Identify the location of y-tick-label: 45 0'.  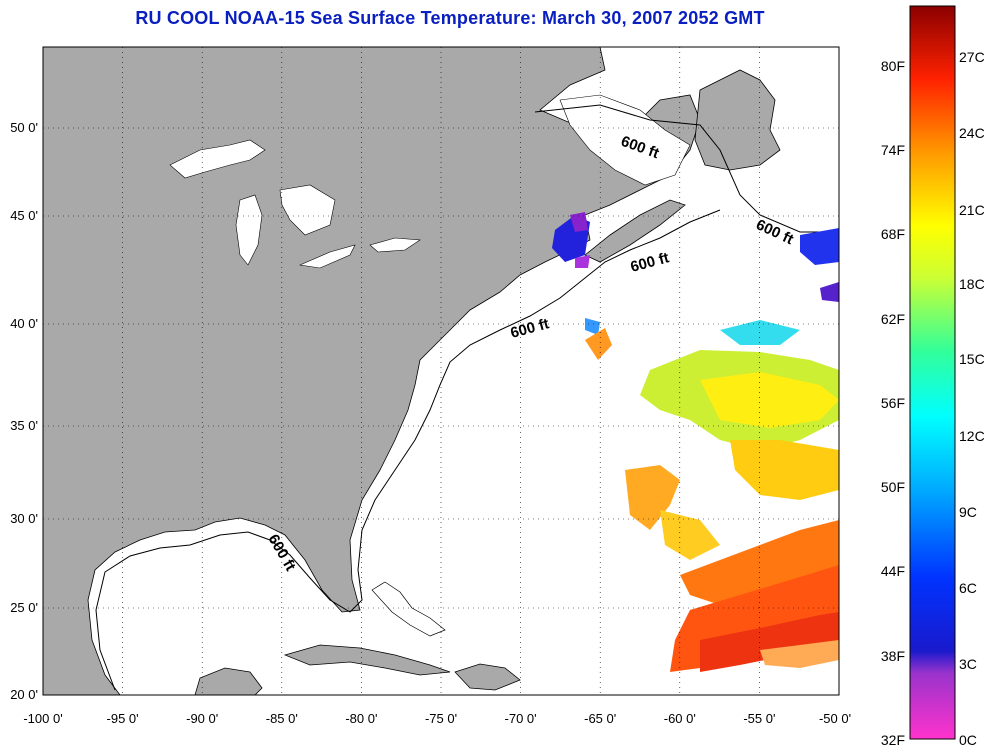
(24, 215).